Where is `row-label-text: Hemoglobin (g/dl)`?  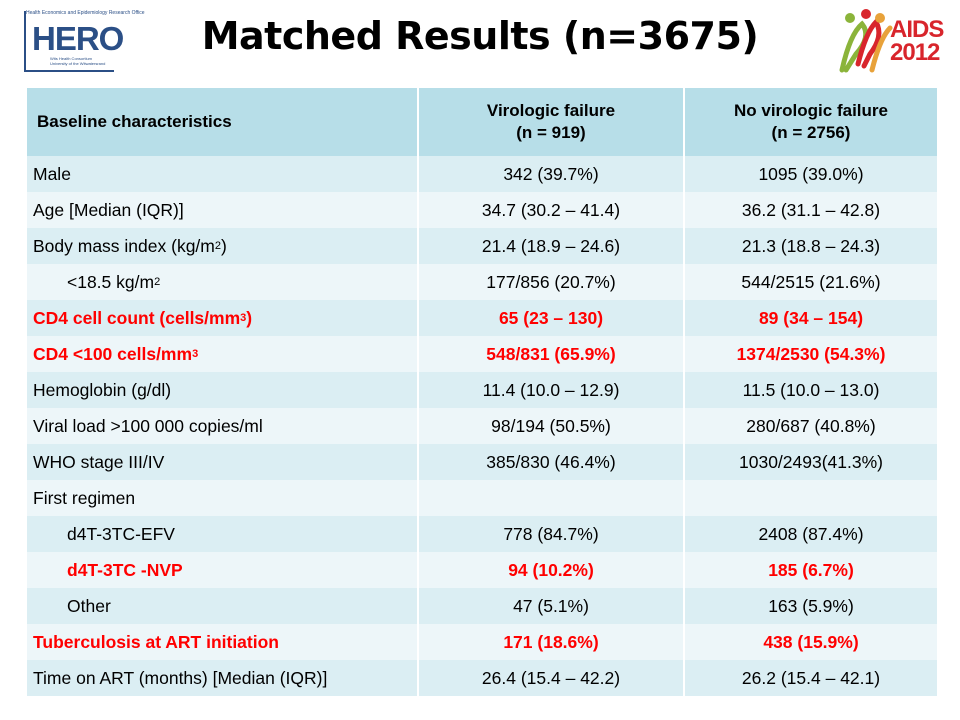 row-label-text: Hemoglobin (g/dl) is located at coordinates (102, 389).